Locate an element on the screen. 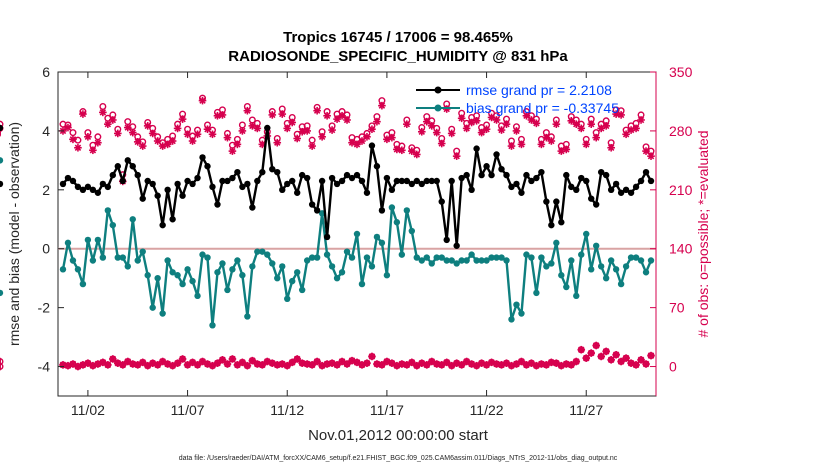 The height and width of the screenshot is (470, 830). chart-title-line1: Tropics 16745 / 17006 = 98.465% is located at coordinates (398, 37).